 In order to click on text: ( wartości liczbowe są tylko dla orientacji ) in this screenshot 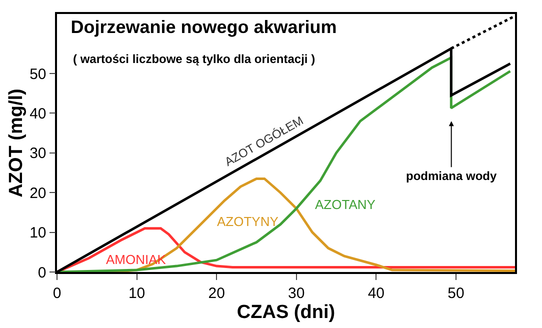, I will do `click(194, 59)`.